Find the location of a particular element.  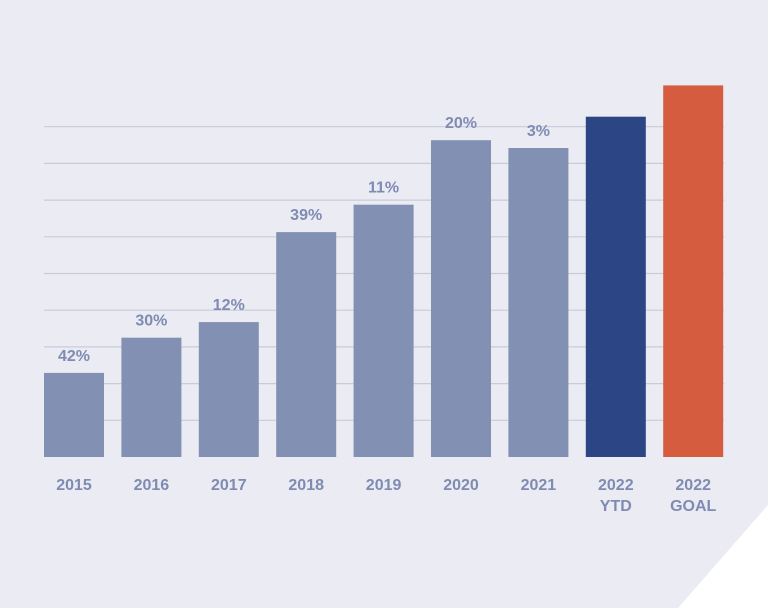

x-tick-label: 2015 is located at coordinates (74, 485).